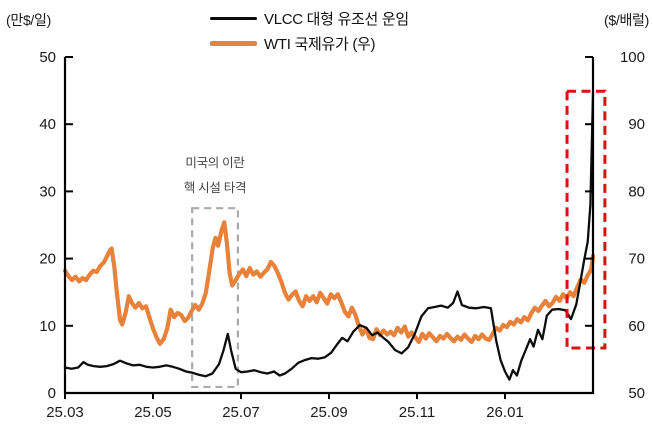  What do you see at coordinates (65, 412) in the screenshot?
I see `x-axis-tick-label: 25.03` at bounding box center [65, 412].